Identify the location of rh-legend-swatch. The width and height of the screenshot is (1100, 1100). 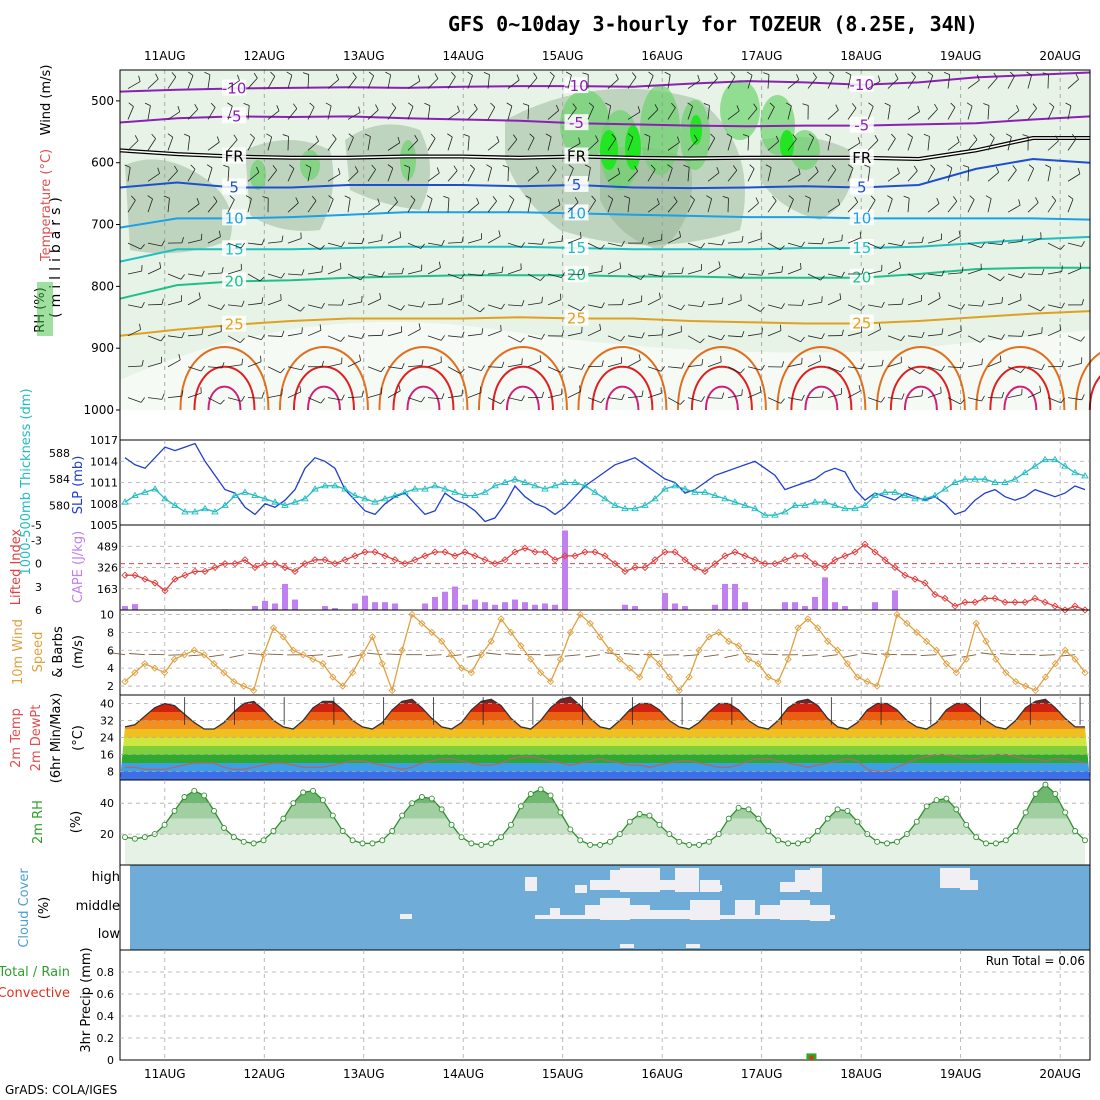
(45, 309).